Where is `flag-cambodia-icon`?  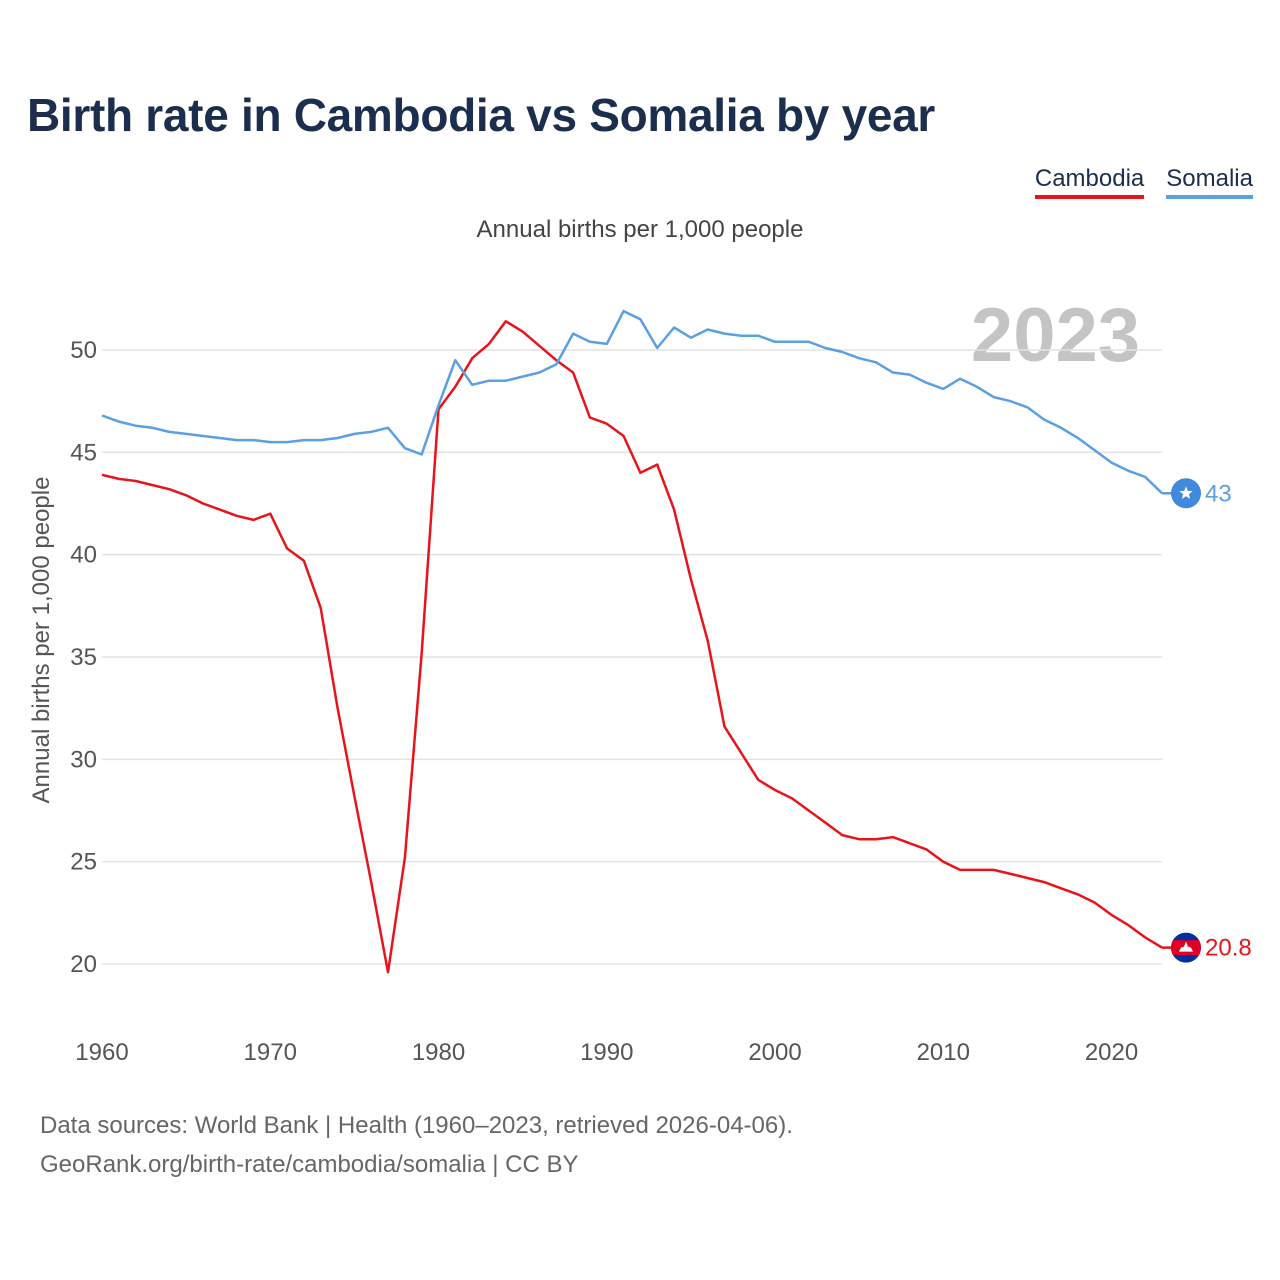 flag-cambodia-icon is located at coordinates (1186, 947).